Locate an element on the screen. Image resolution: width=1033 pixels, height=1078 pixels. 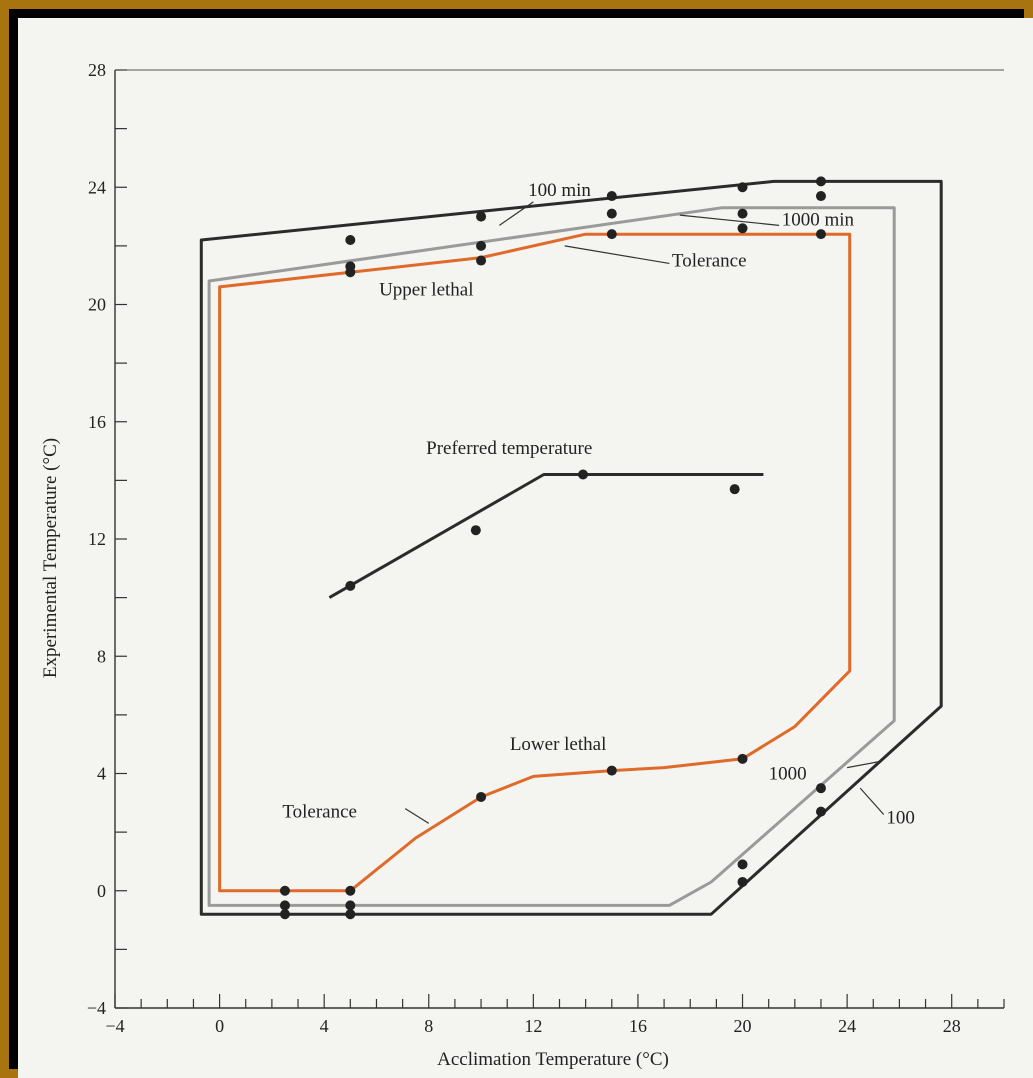
annotation-lblTolUpper: Tolerance is located at coordinates (709, 260).